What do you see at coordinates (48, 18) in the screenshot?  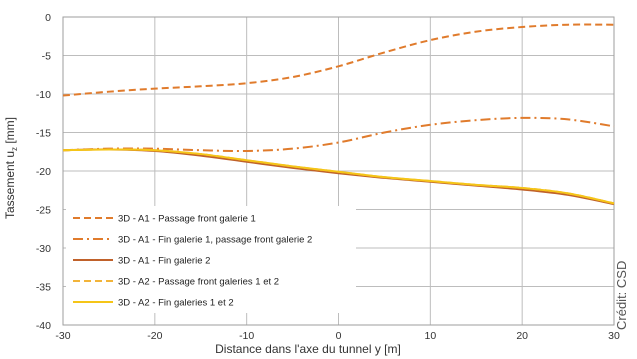 I see `y-tick-label: 0` at bounding box center [48, 18].